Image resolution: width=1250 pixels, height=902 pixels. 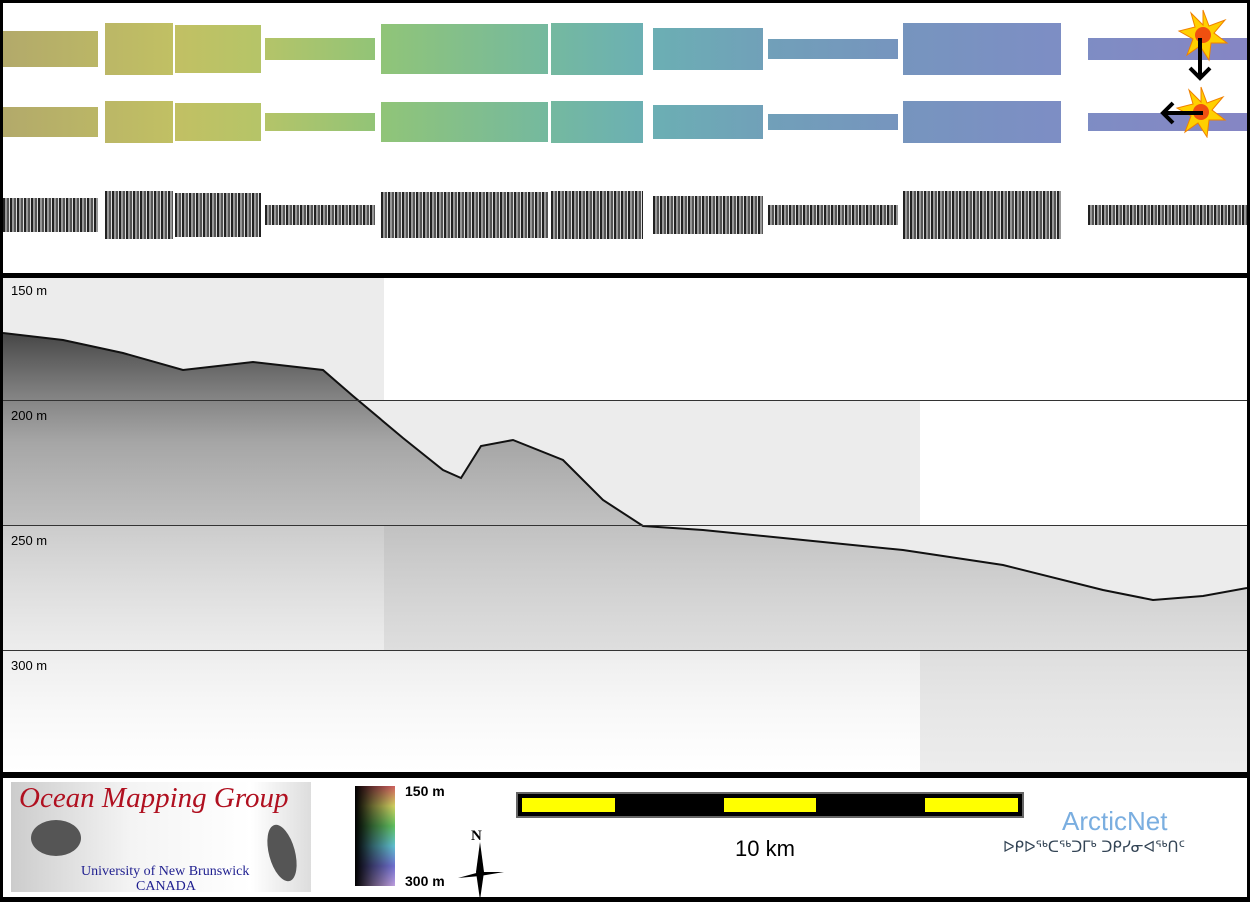 I want to click on scale-label: 10 km, so click(x=765, y=848).